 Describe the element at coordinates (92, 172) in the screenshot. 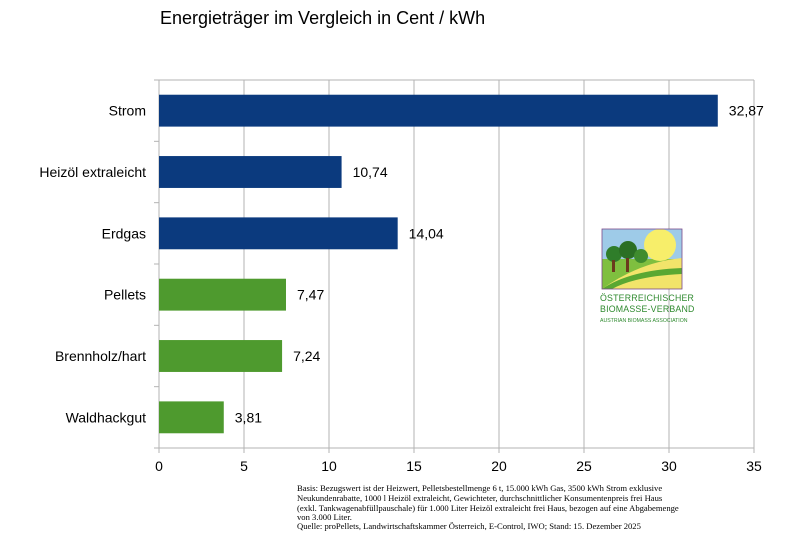

I see `category-label-1: Heizöl extraleicht` at that location.